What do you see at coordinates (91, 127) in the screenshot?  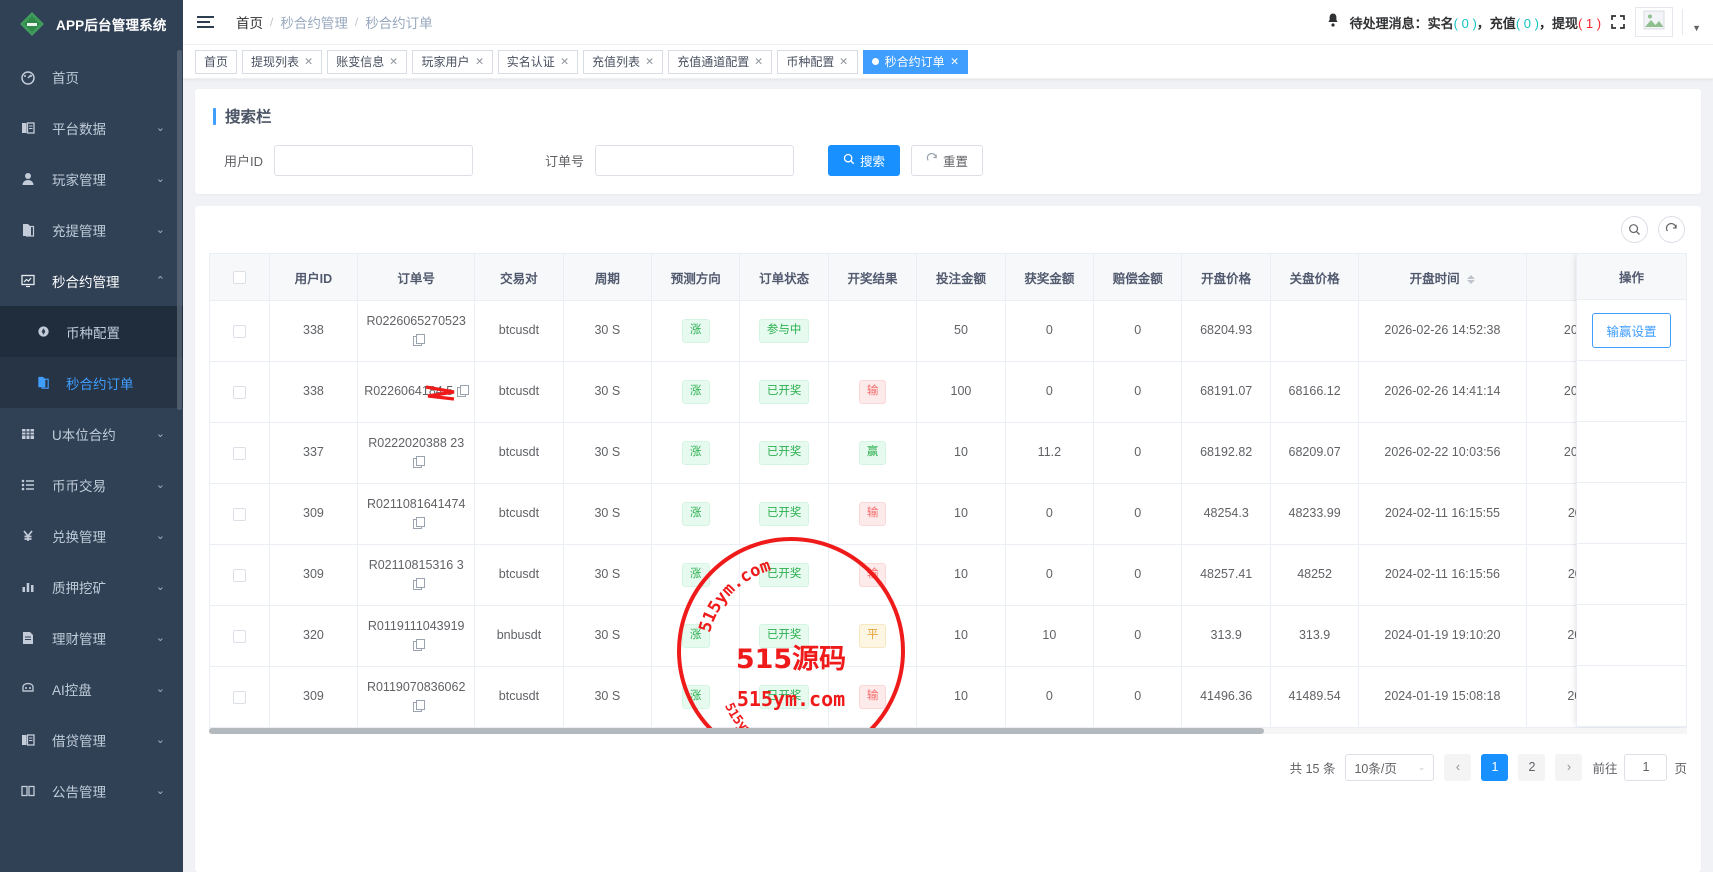 I see `sidebar-item-platform-data: 平台数据 ⌄` at bounding box center [91, 127].